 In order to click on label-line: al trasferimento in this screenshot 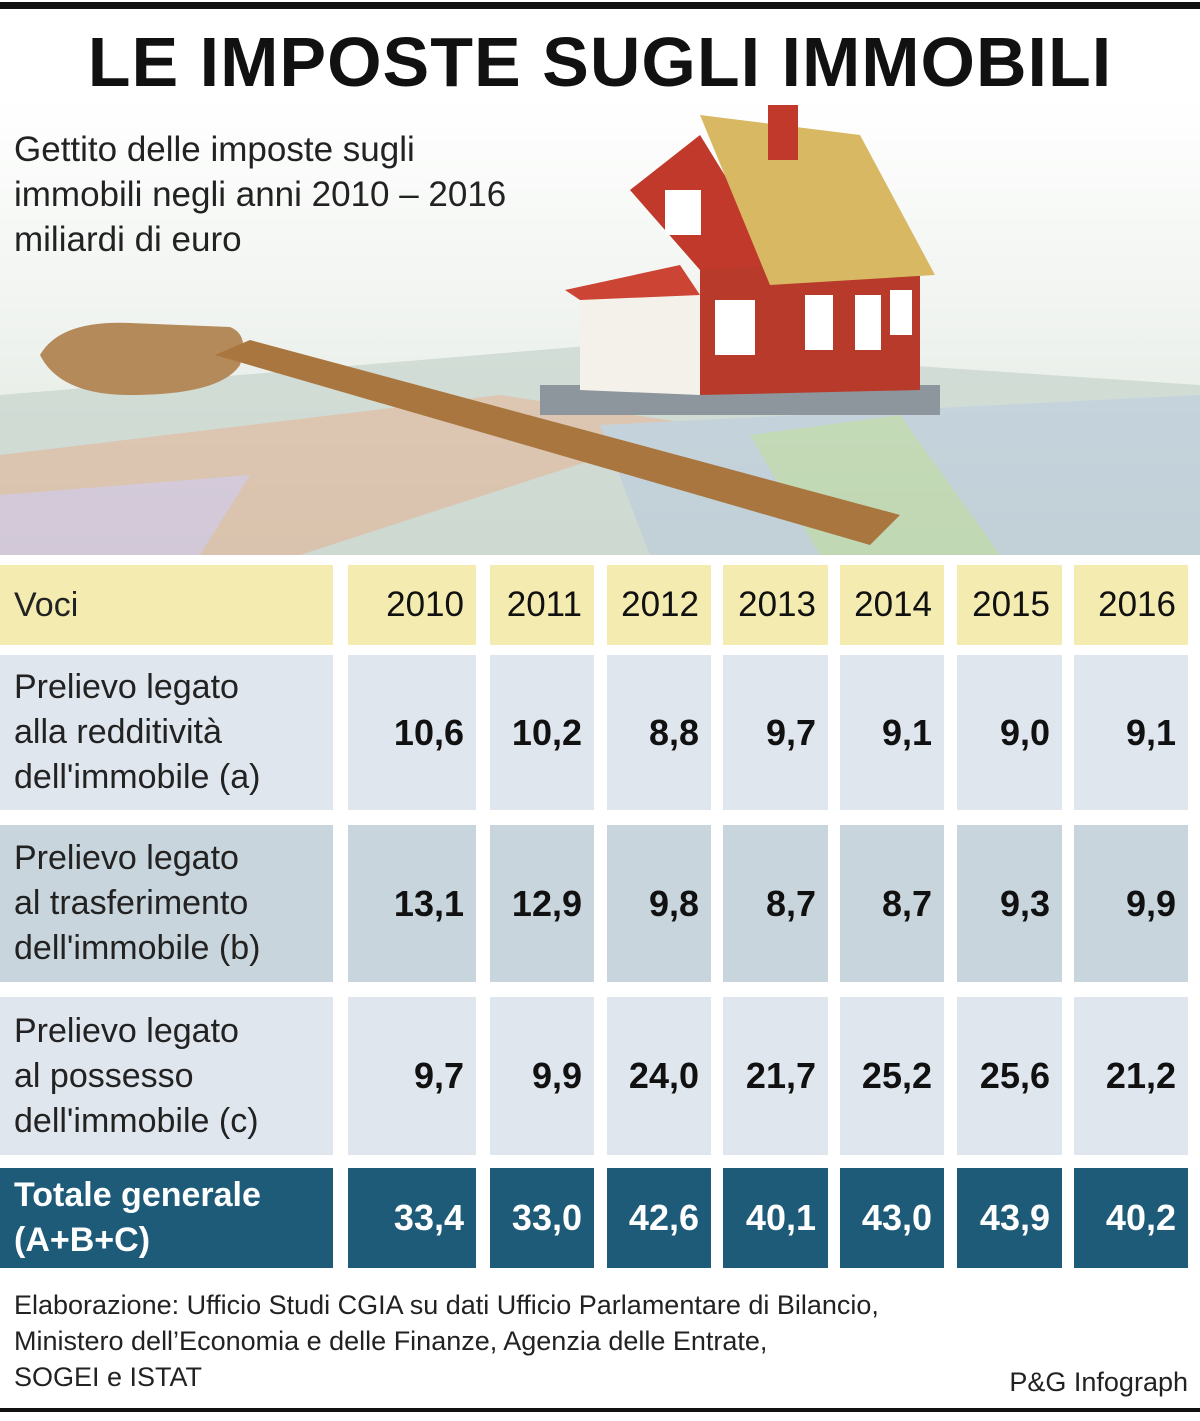, I will do `click(131, 903)`.